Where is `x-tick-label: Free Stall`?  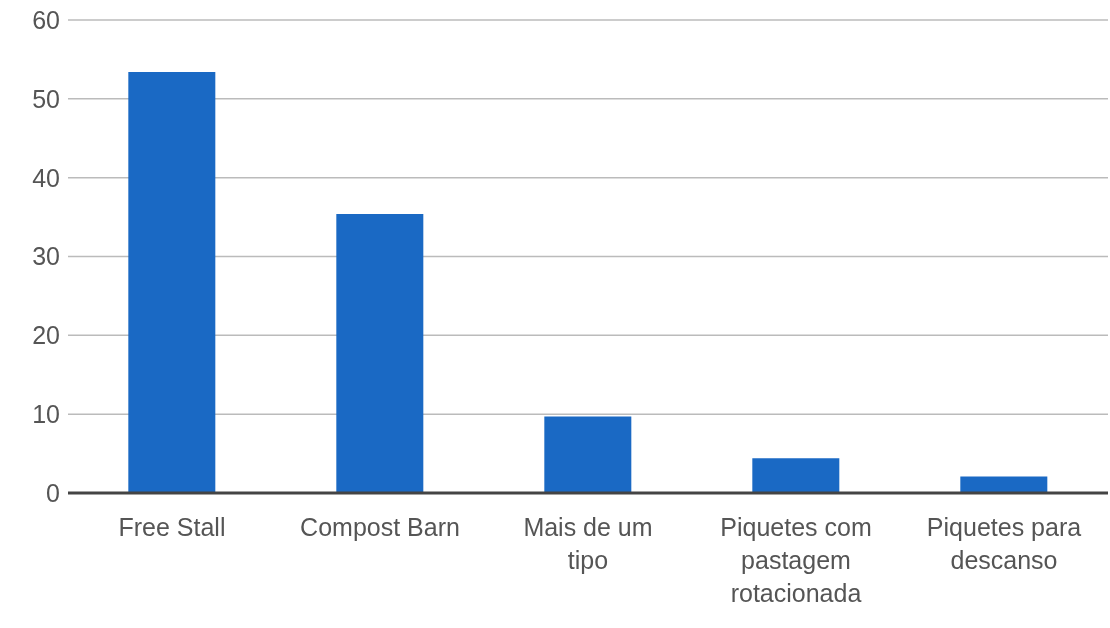
x-tick-label: Free Stall is located at coordinates (172, 526).